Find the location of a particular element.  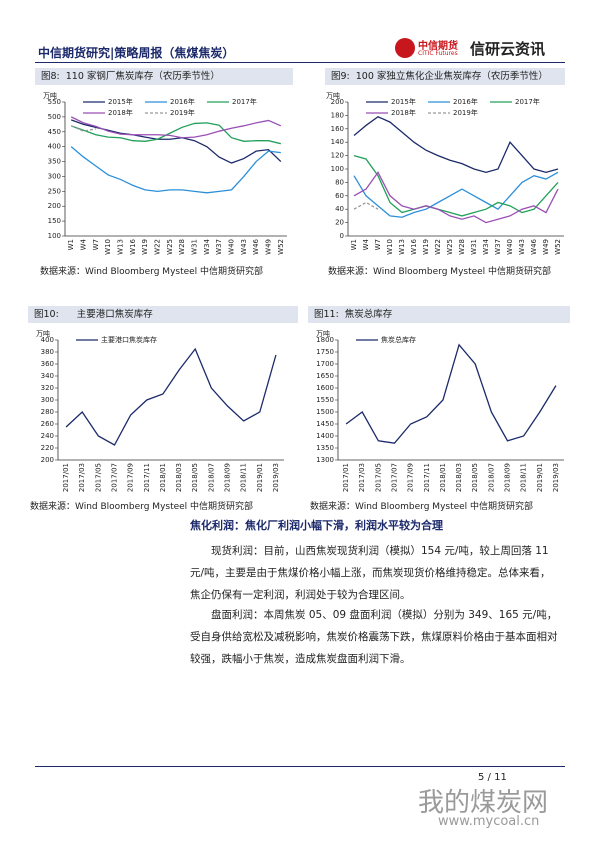

chart-title: 主要港口焦炭库存 is located at coordinates (114, 314).